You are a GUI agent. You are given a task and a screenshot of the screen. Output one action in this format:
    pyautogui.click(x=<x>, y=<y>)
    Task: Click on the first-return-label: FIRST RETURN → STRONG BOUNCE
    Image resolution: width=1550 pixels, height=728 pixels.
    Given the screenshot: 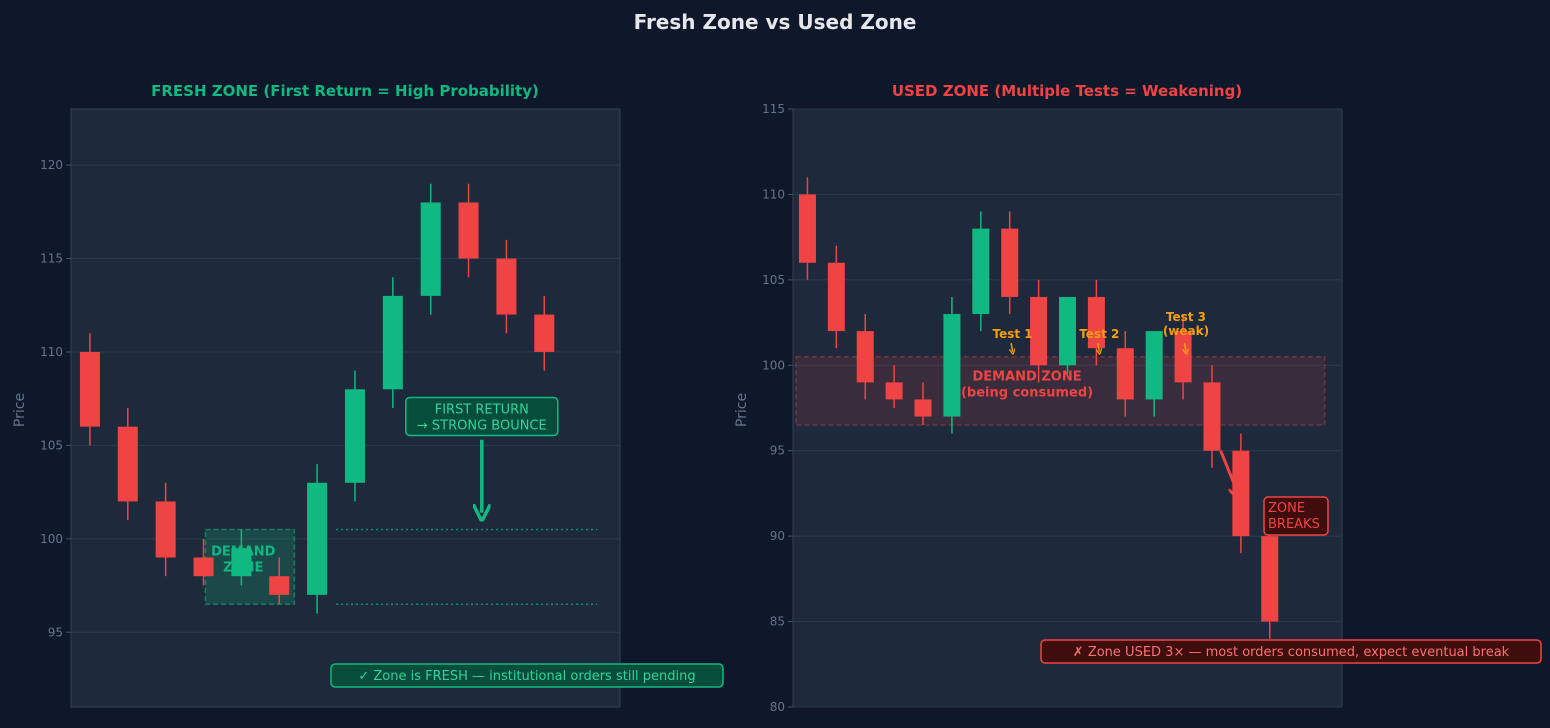 What is the action you would take?
    pyautogui.click(x=482, y=417)
    